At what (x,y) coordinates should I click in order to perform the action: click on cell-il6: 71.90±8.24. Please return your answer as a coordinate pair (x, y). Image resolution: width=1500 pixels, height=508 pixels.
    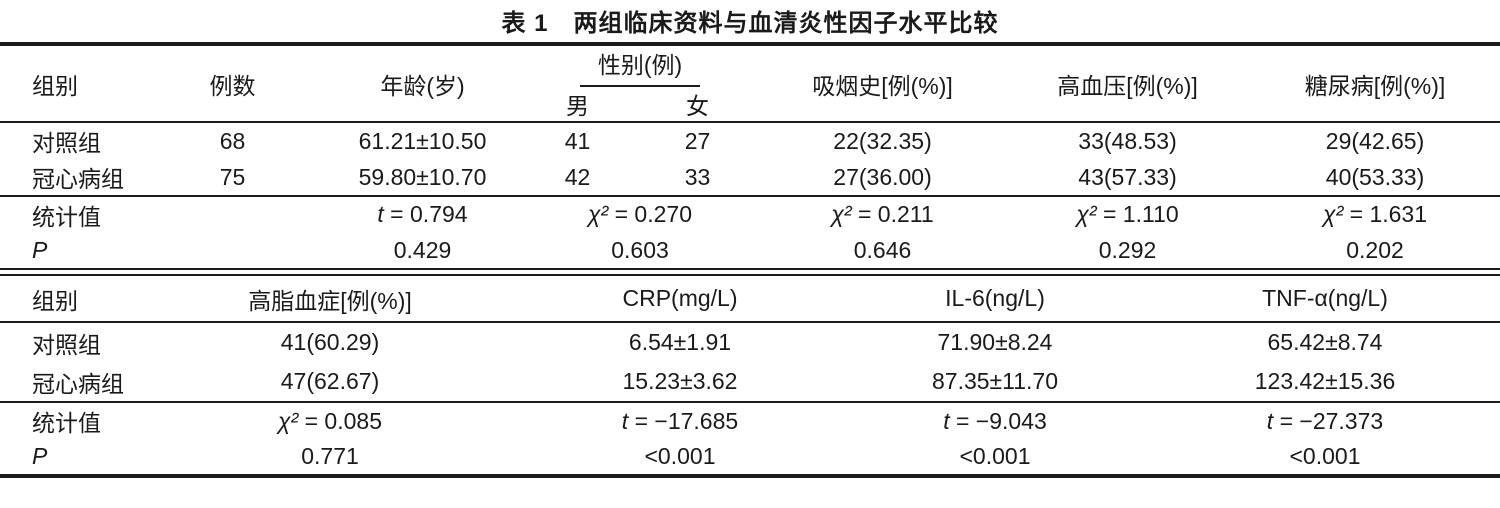
    Looking at the image, I should click on (995, 342).